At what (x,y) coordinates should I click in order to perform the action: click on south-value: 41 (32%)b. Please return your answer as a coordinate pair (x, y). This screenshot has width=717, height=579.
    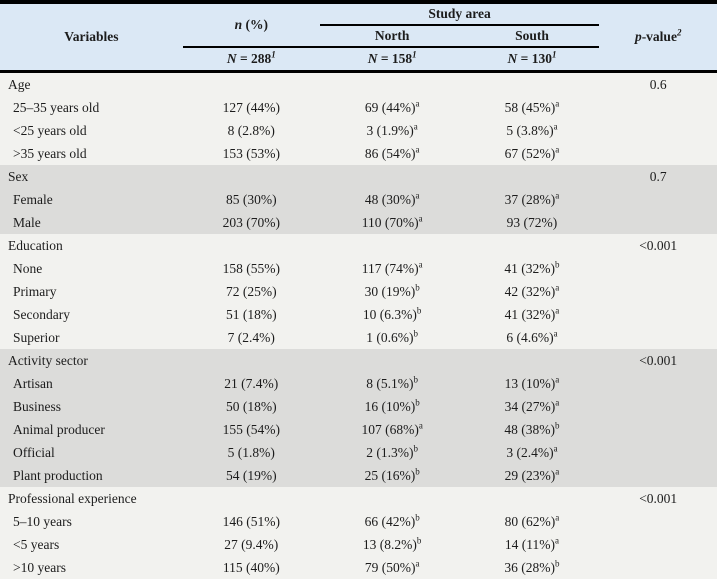
    Looking at the image, I should click on (532, 268).